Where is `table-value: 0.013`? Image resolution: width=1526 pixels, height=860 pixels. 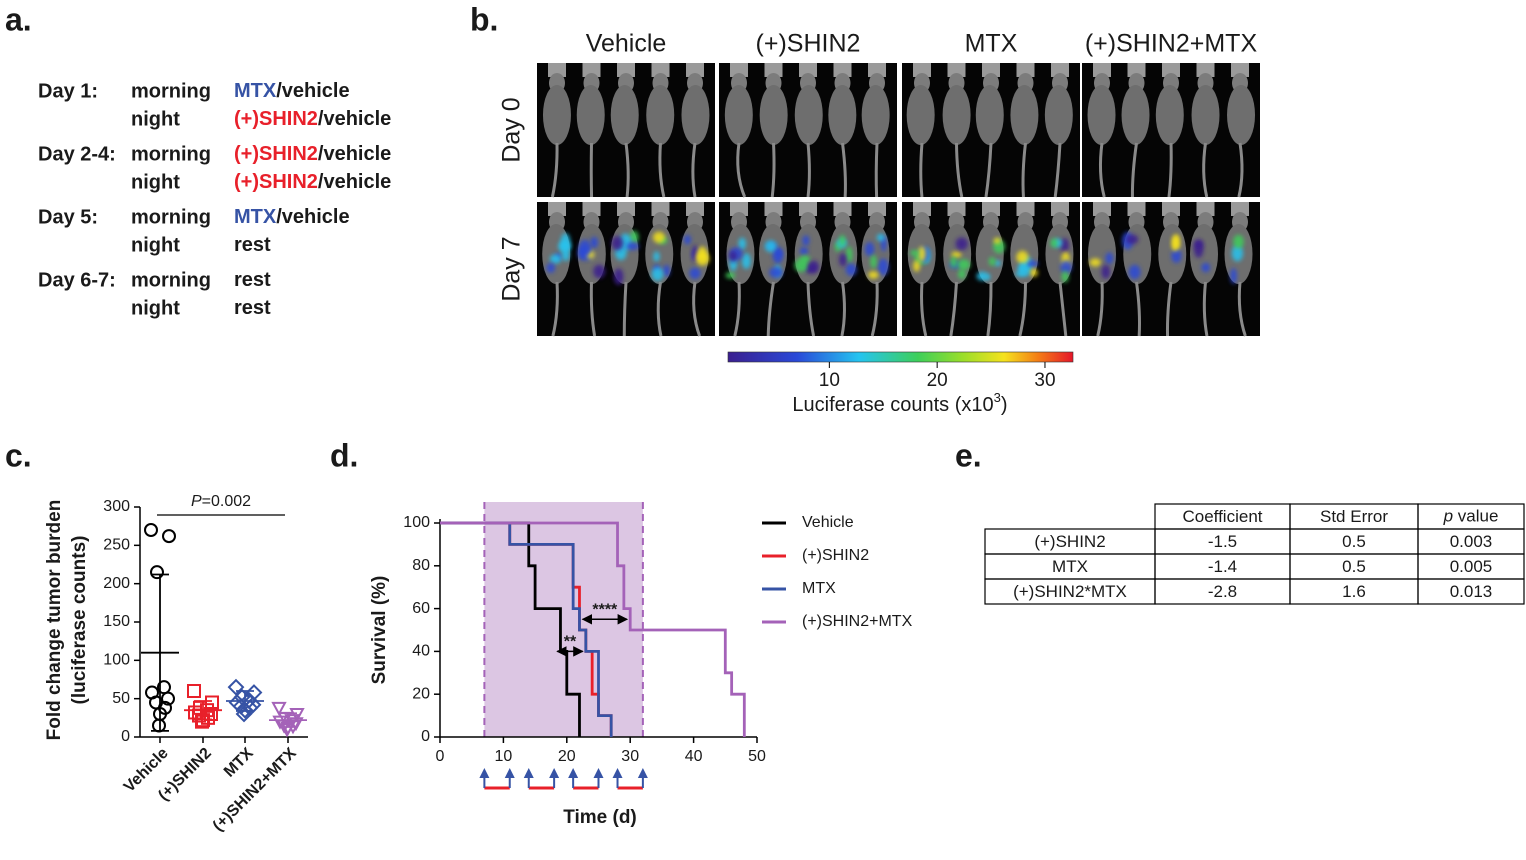
table-value: 0.013 is located at coordinates (1471, 591).